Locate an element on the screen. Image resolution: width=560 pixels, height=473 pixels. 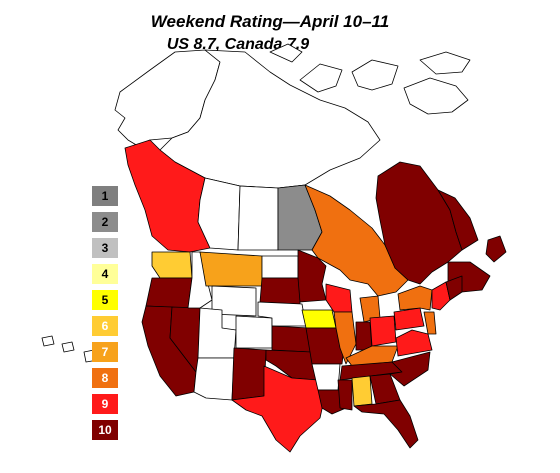
region-pennsylvania is located at coordinates (409, 319).